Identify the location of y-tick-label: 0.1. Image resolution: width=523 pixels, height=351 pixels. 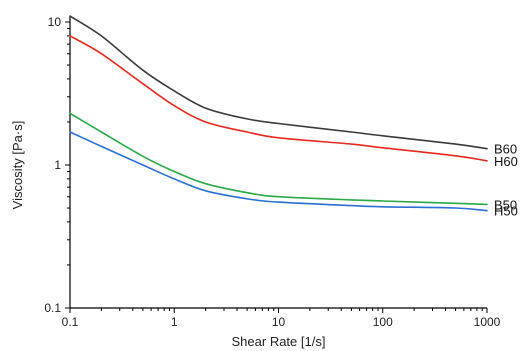
(52, 308).